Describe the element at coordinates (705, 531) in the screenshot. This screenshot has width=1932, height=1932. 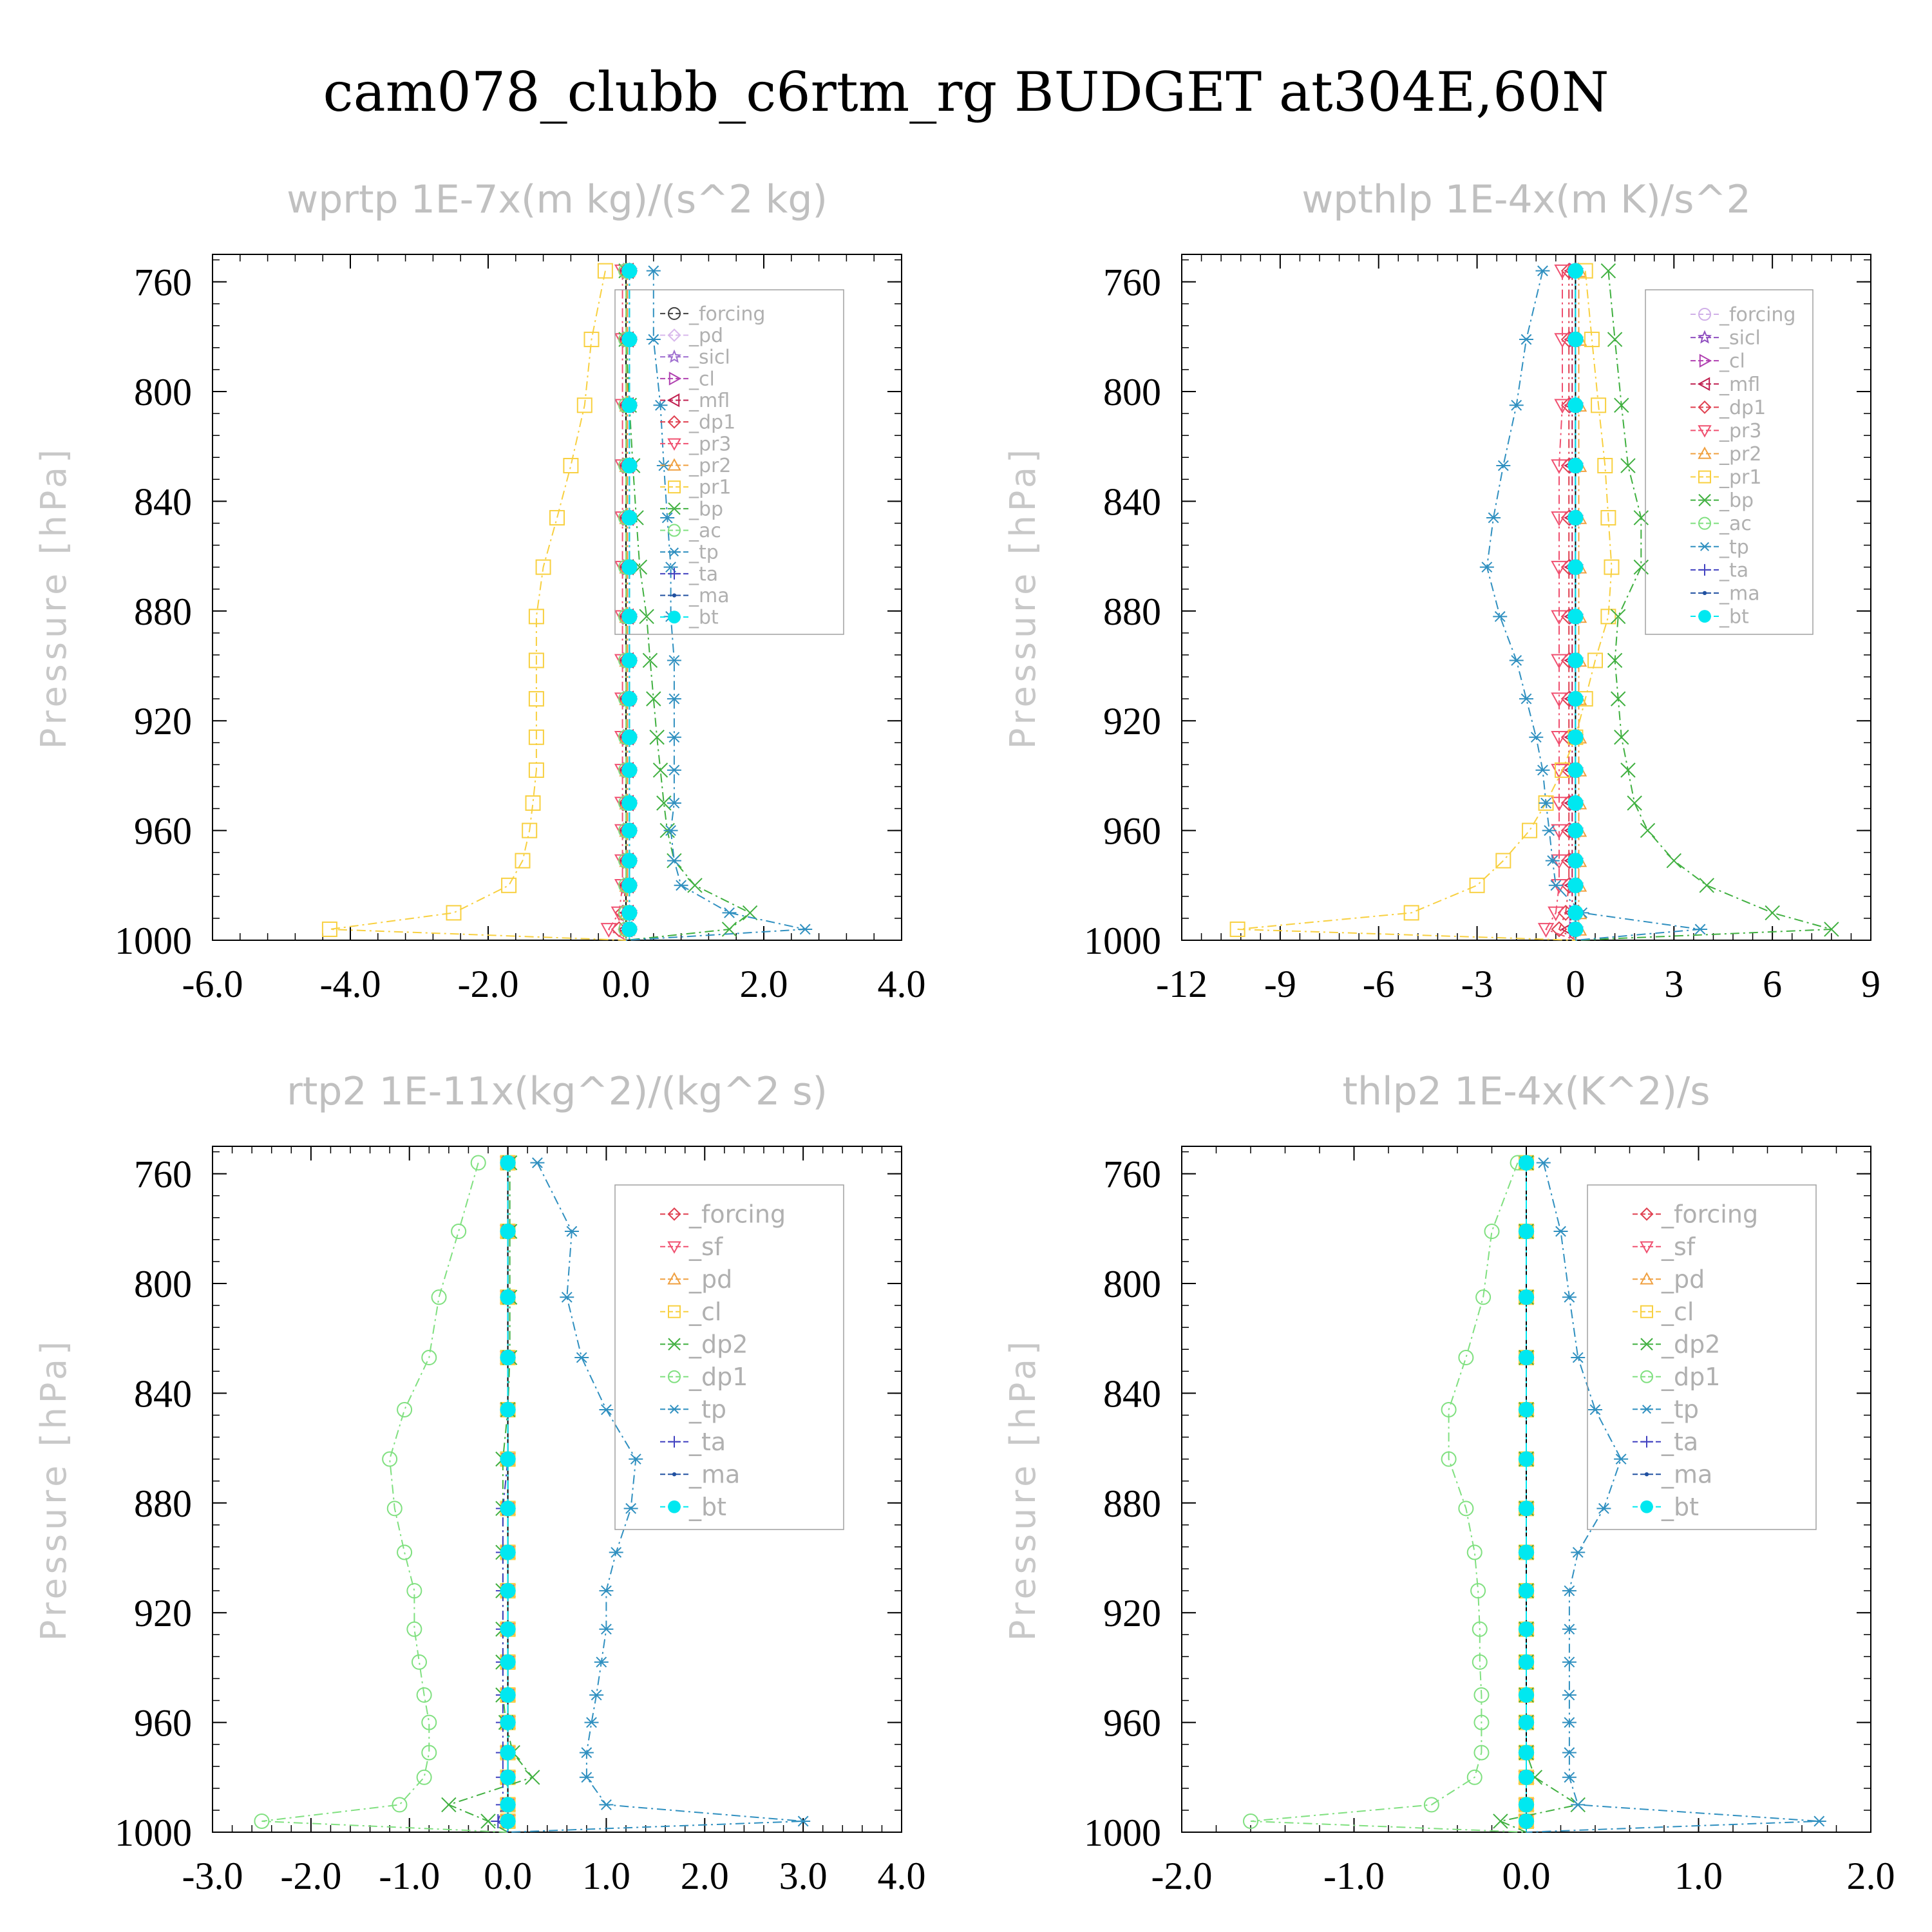
I see `legend-label: _ac` at that location.